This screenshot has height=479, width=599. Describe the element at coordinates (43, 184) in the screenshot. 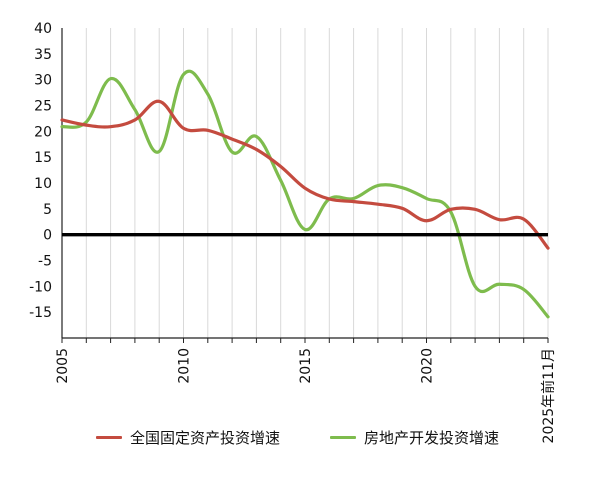

I see `y-tick-label: 10` at that location.